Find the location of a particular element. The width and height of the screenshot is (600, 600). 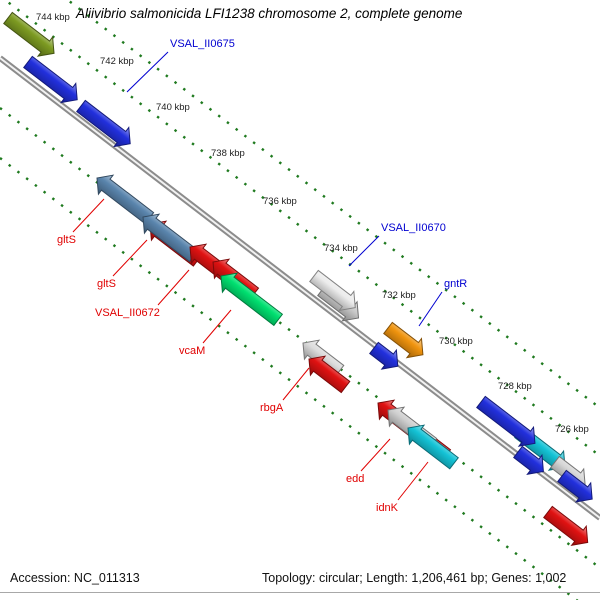

gene-label-VSAL_II0670: VSAL_II0670 is located at coordinates (413, 228).